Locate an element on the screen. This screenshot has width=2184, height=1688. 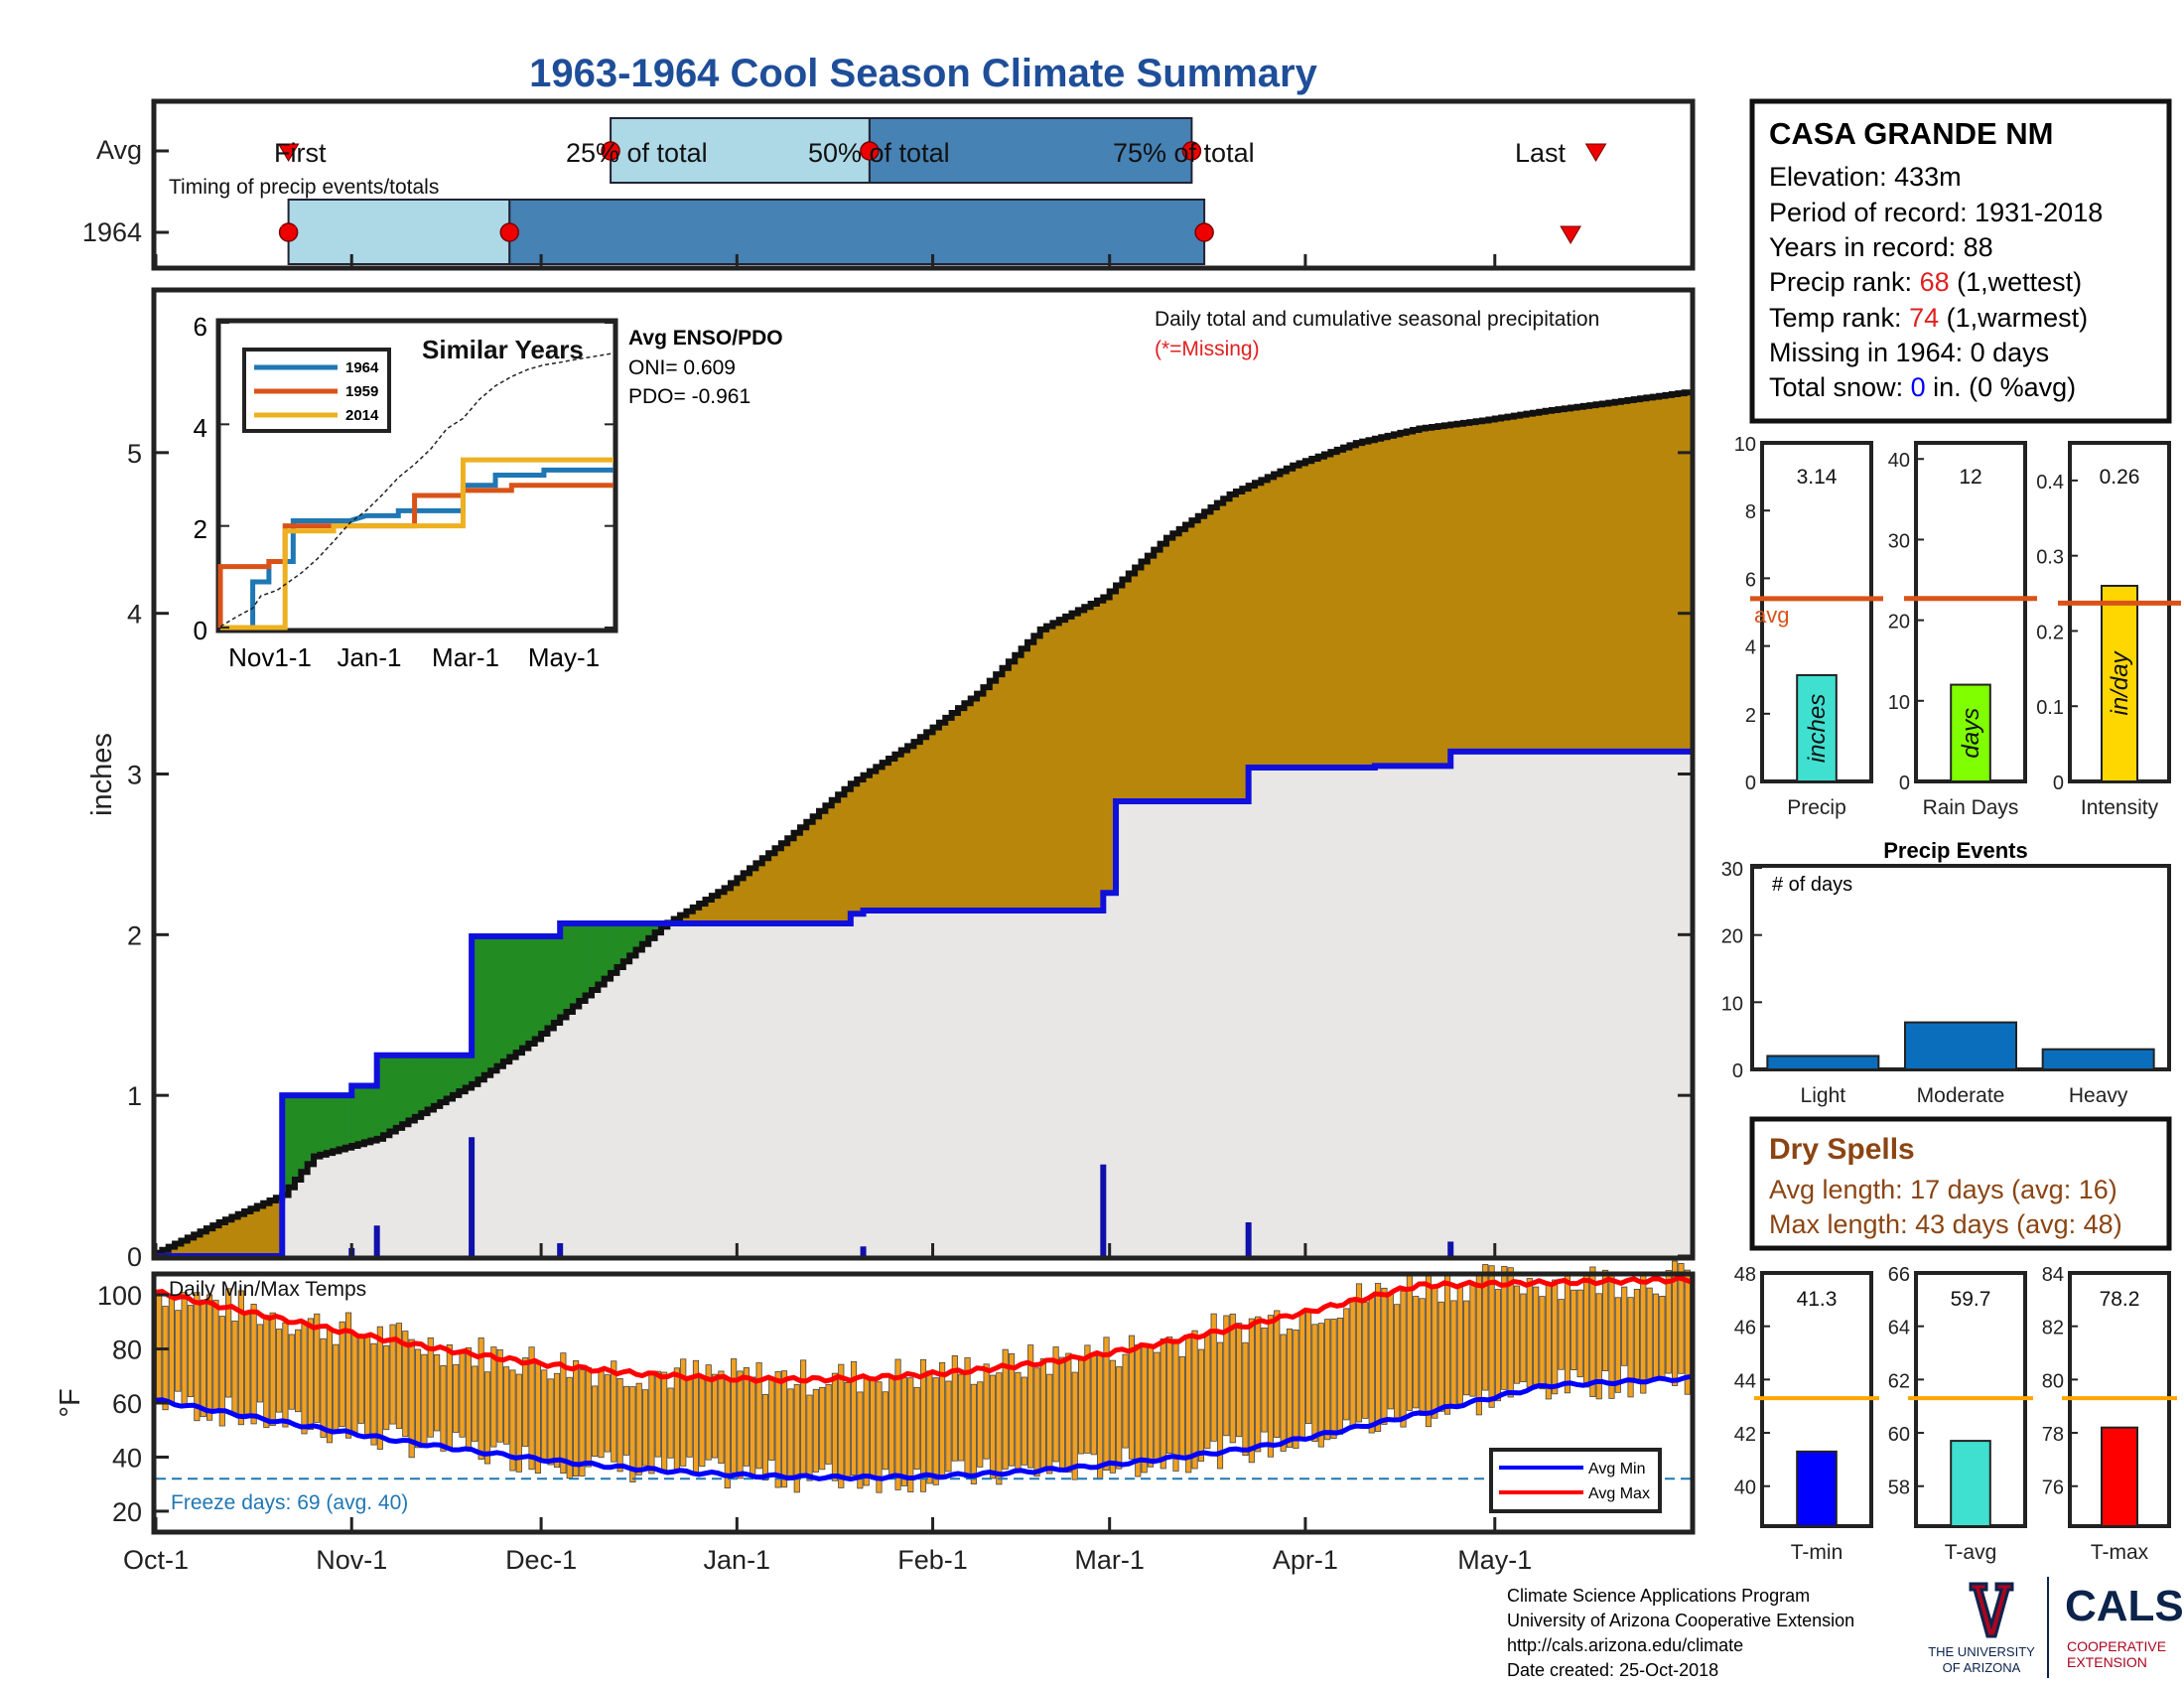
temp-bar-label: T-min is located at coordinates (1817, 1552).